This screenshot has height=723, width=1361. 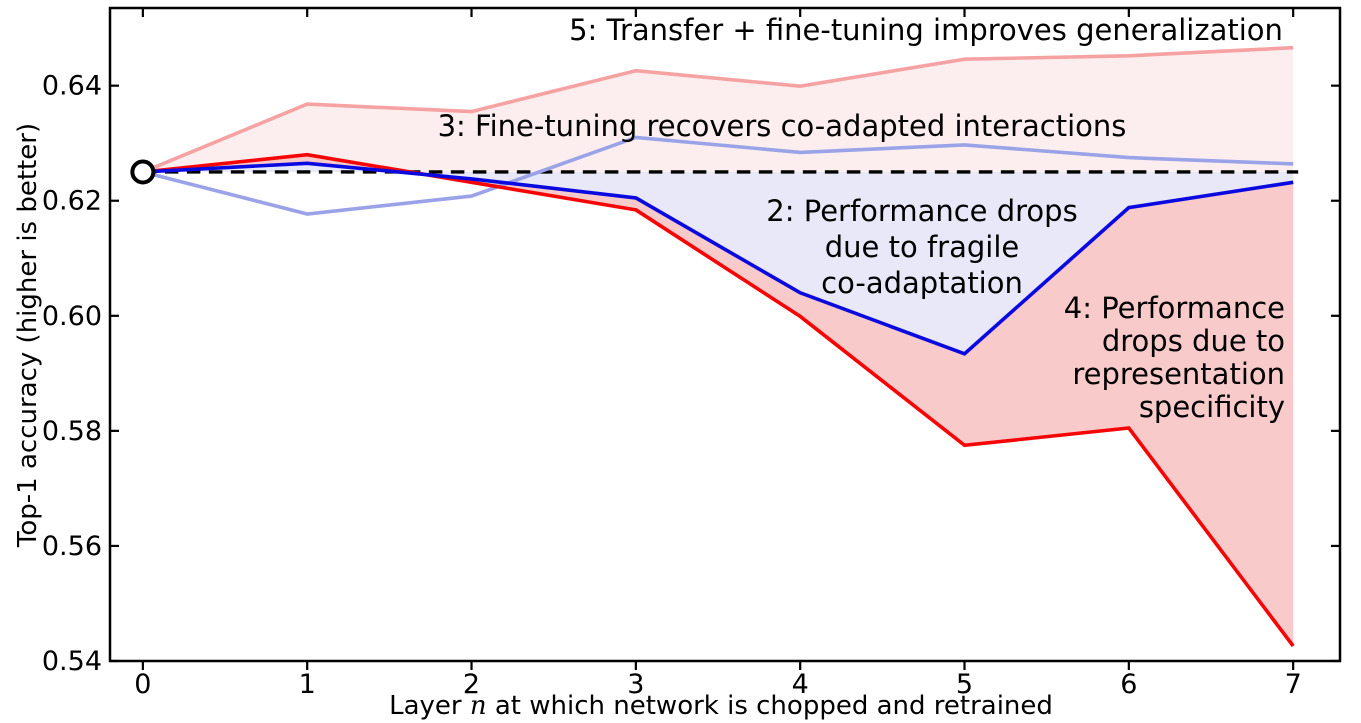 I want to click on x-tick-label-3: 3, so click(x=635, y=684).